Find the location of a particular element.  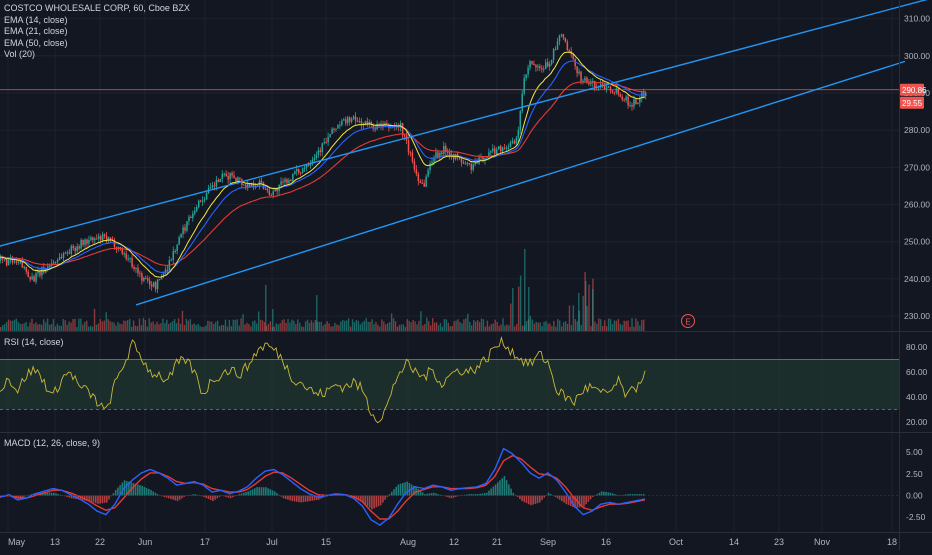

legend-ema14: EMA (14, close) is located at coordinates (36, 19).